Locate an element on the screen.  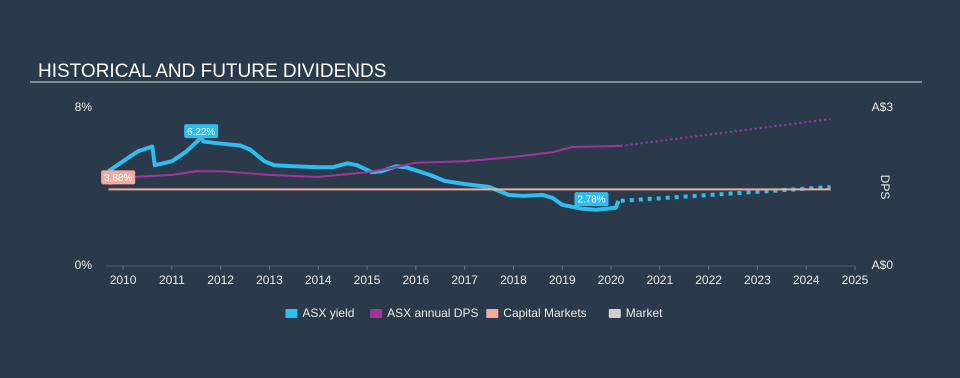
y2-tick-label: A$3 is located at coordinates (883, 107).